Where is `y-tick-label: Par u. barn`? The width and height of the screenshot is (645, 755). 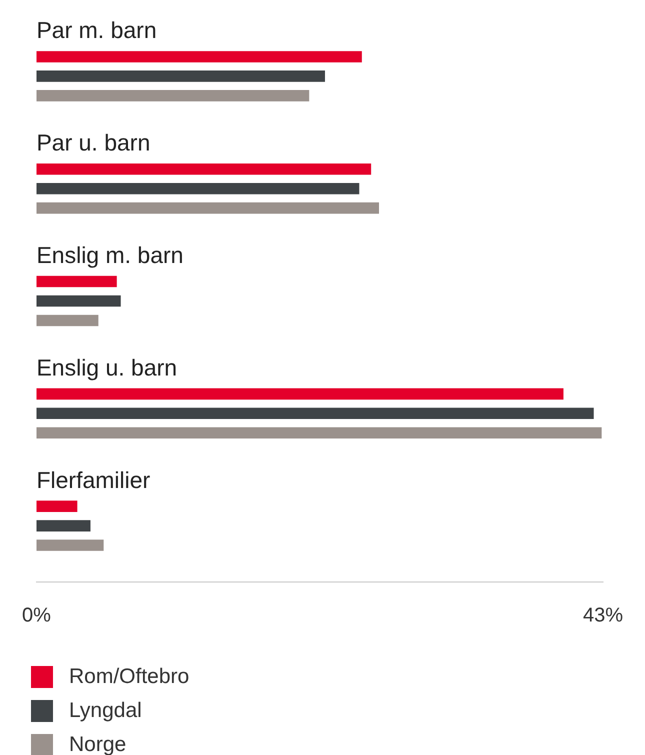 y-tick-label: Par u. barn is located at coordinates (93, 143).